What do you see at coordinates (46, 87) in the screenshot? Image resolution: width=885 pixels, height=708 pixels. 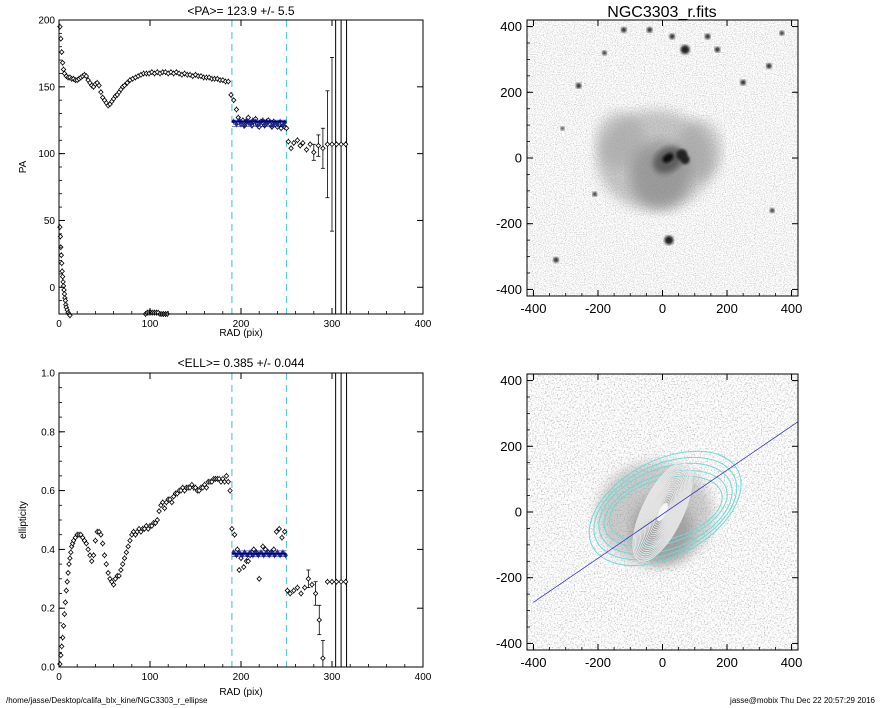 I see `pa-y-tick-label: 150` at bounding box center [46, 87].